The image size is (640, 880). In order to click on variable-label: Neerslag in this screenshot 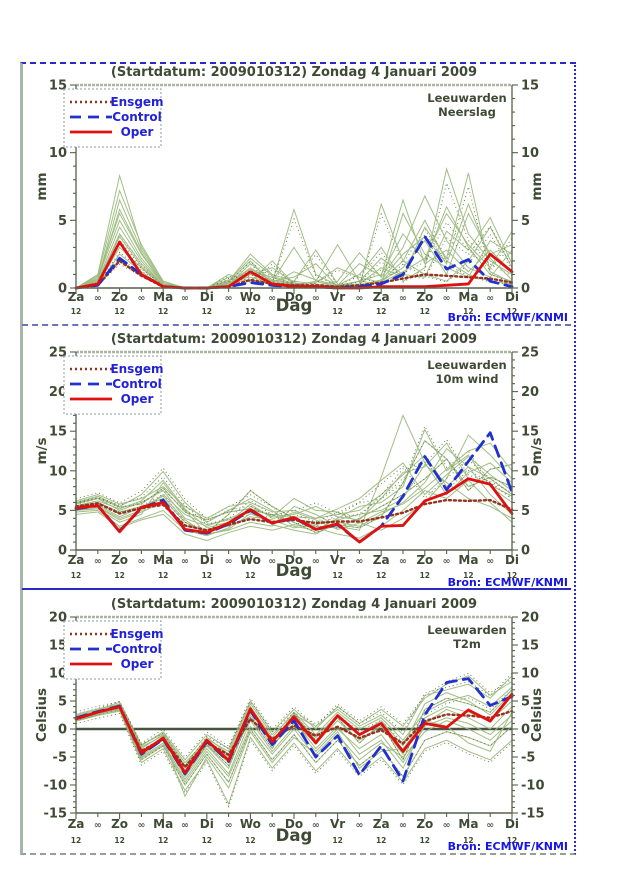, I will do `click(467, 112)`.